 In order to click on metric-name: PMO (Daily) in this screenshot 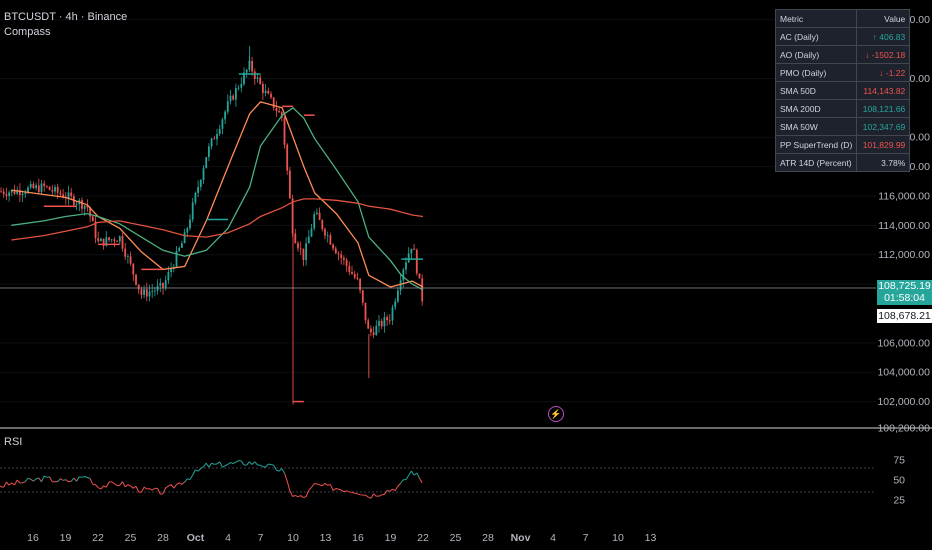, I will do `click(816, 72)`.